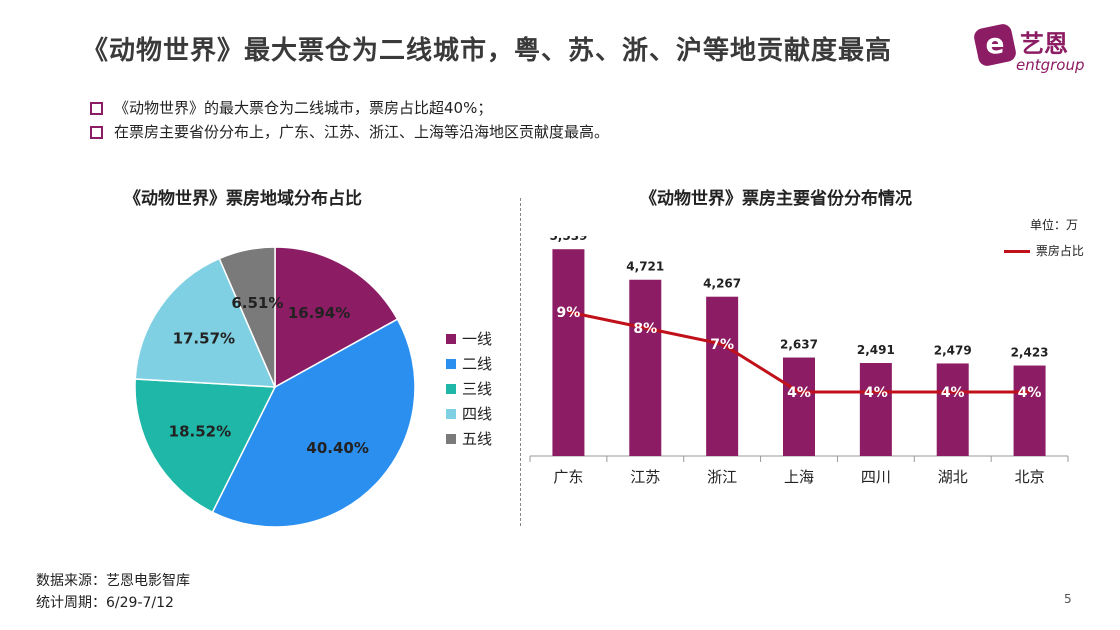 The height and width of the screenshot is (630, 1120). I want to click on bullet-item: 《动物世界》的最大票仓为二线城市，票房占比超40%；, so click(349, 108).